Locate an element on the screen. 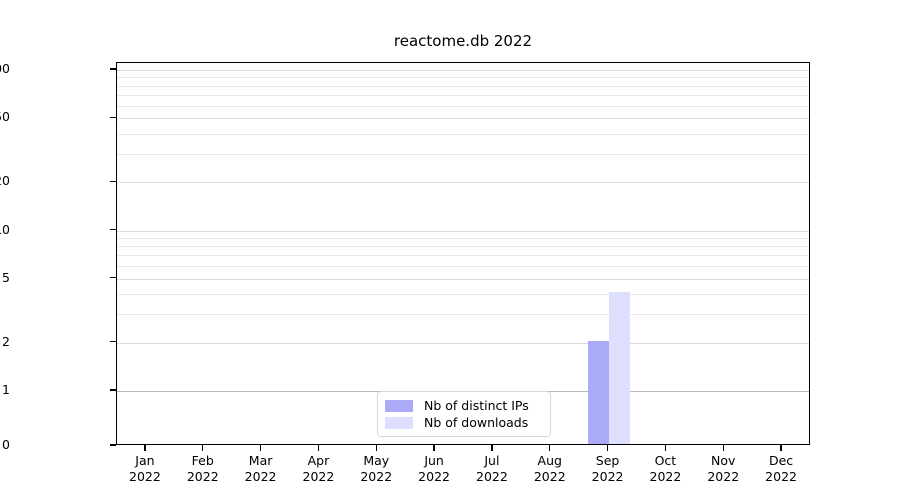  y-axis: 0 1 2 5 10 20 50 100 is located at coordinates (58, 250).